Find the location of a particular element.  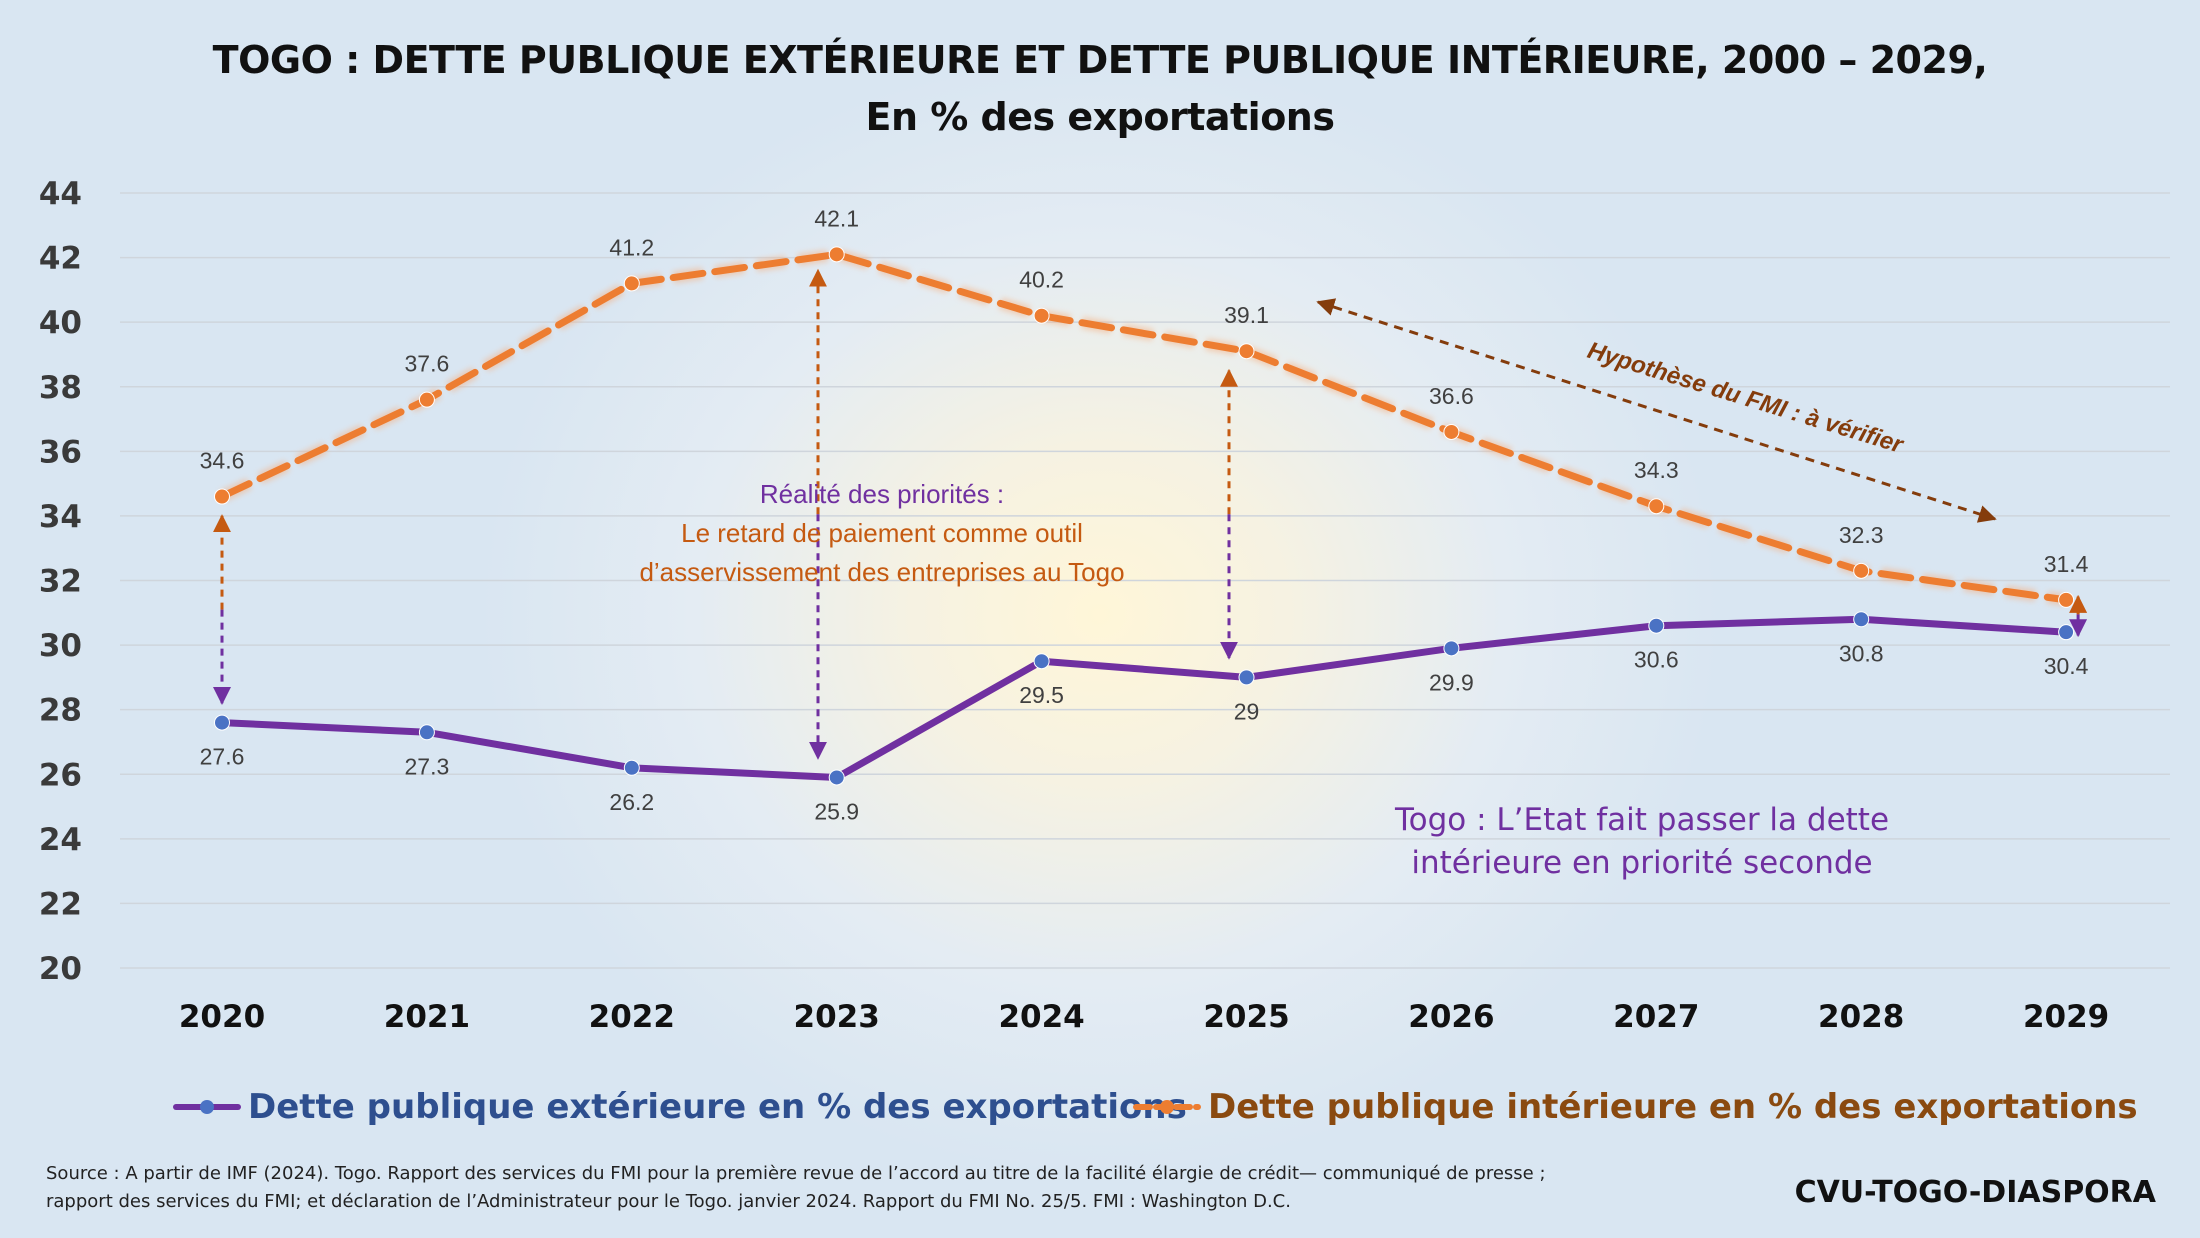

annotation-priorities-line2: d’asservissement des entreprises au Togo is located at coordinates (881, 572).